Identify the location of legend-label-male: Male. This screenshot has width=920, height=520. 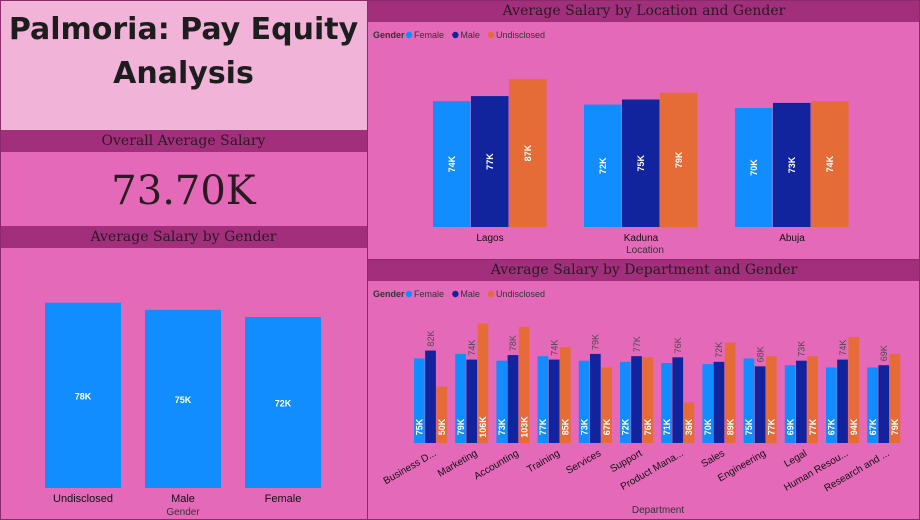
(470, 294).